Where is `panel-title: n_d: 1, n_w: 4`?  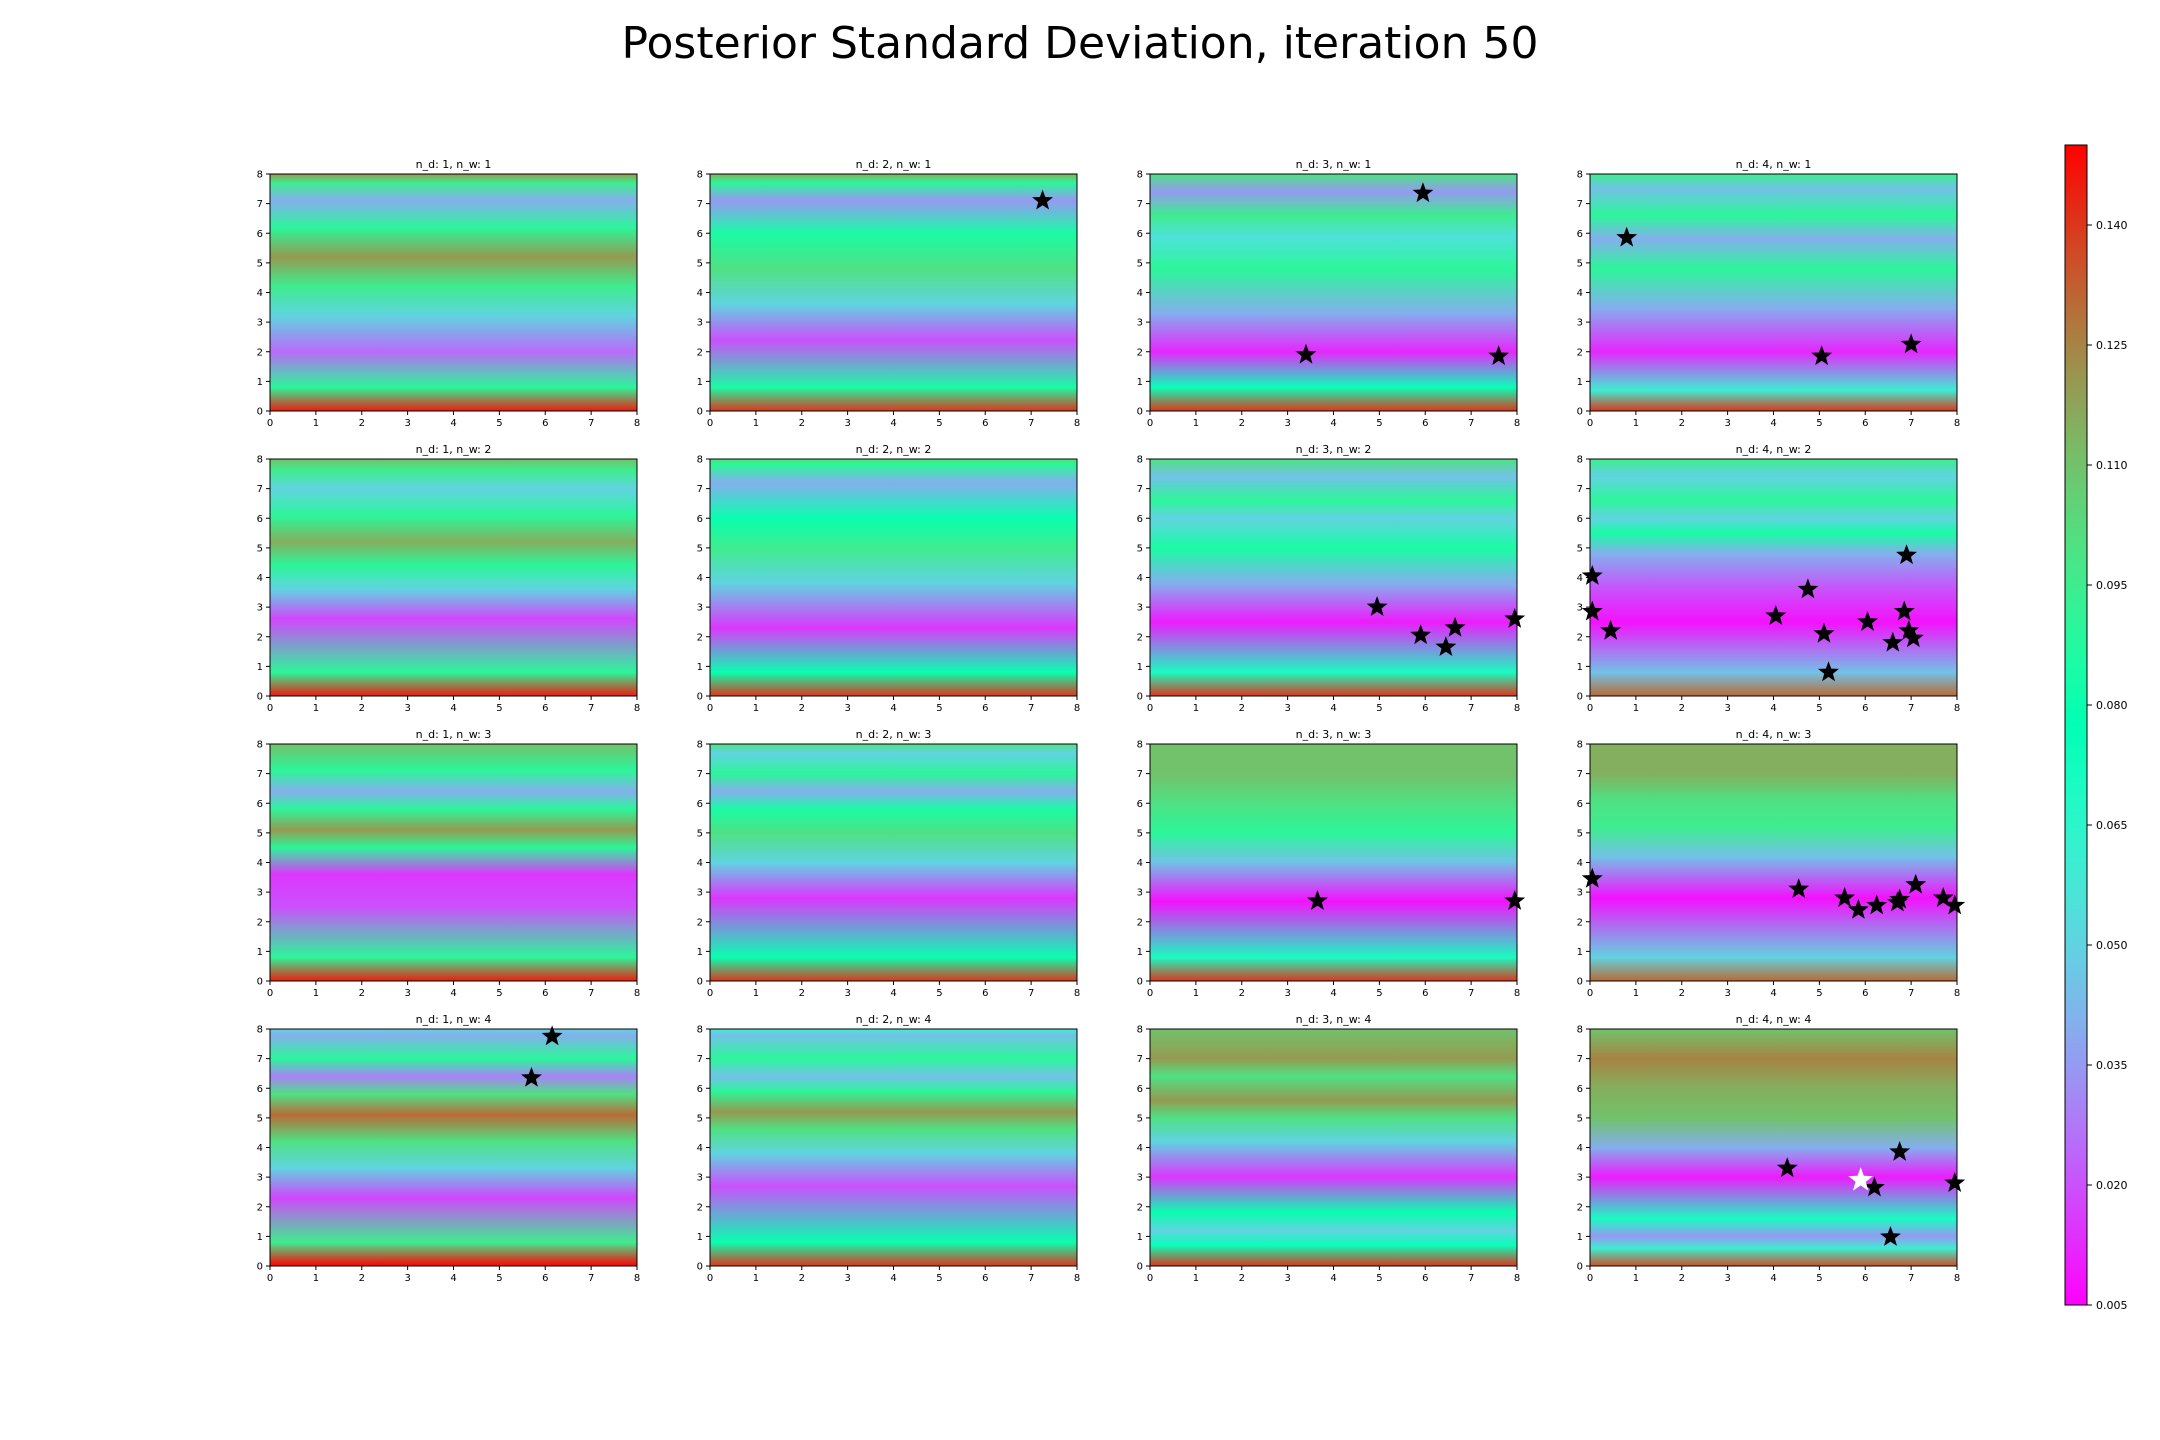 panel-title: n_d: 1, n_w: 4 is located at coordinates (454, 1019).